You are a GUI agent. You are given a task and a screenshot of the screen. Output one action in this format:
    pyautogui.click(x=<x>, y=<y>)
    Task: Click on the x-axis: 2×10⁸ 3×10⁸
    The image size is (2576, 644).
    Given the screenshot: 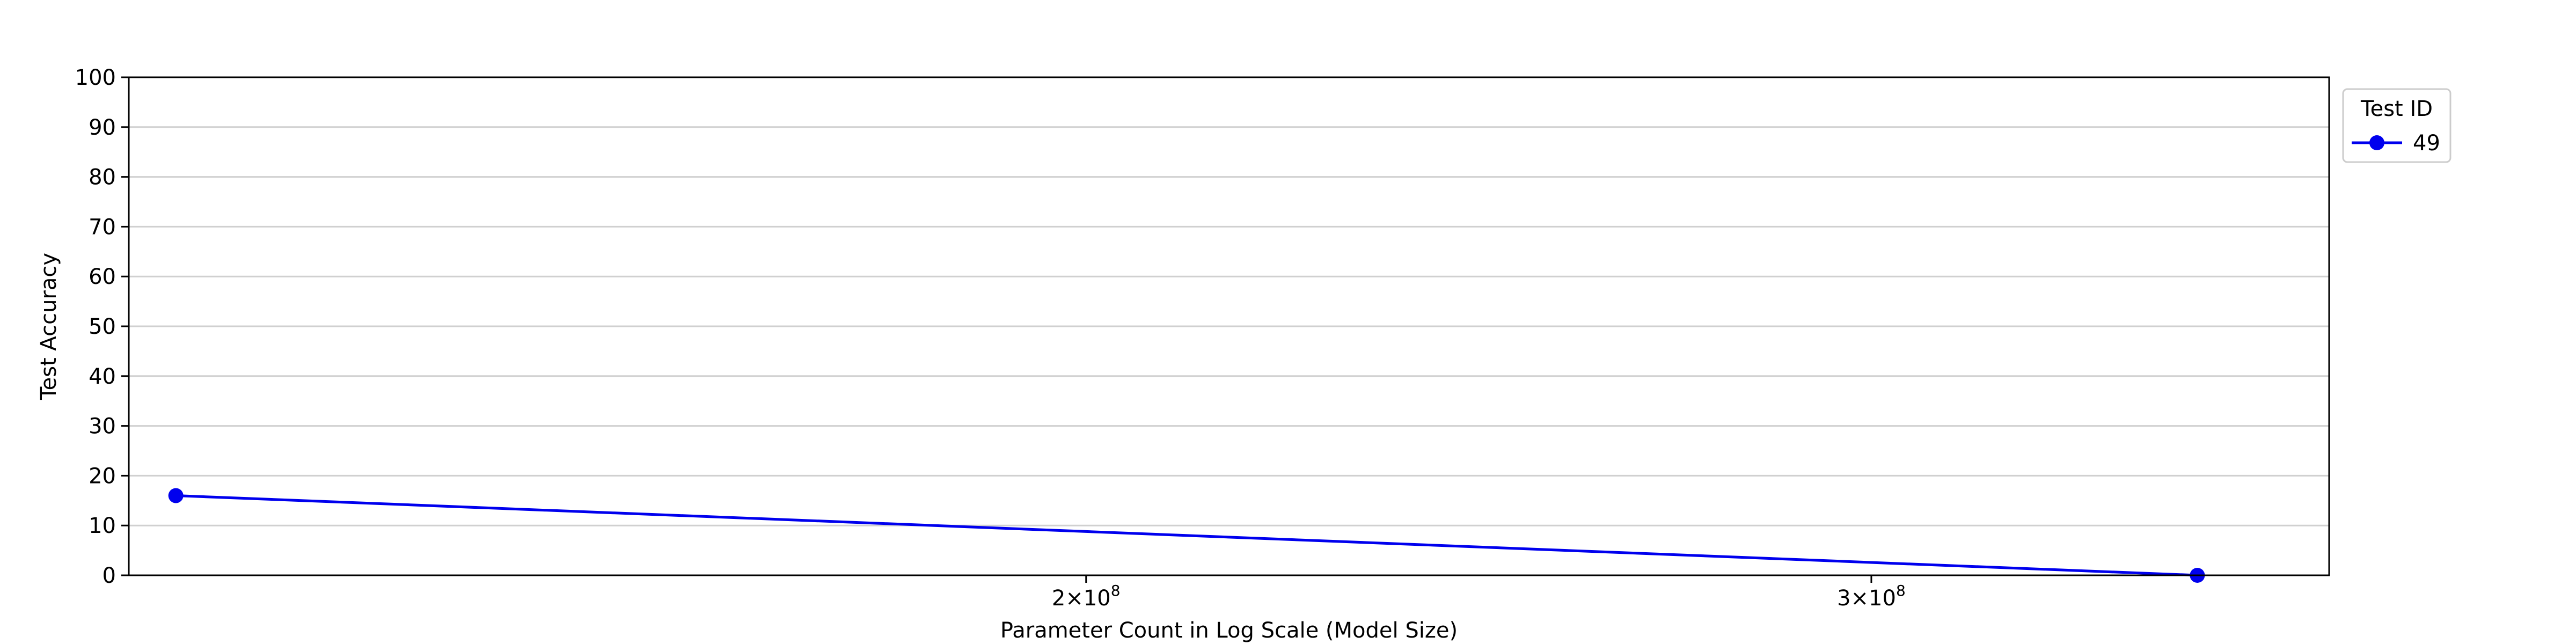 What is the action you would take?
    pyautogui.click(x=1479, y=593)
    